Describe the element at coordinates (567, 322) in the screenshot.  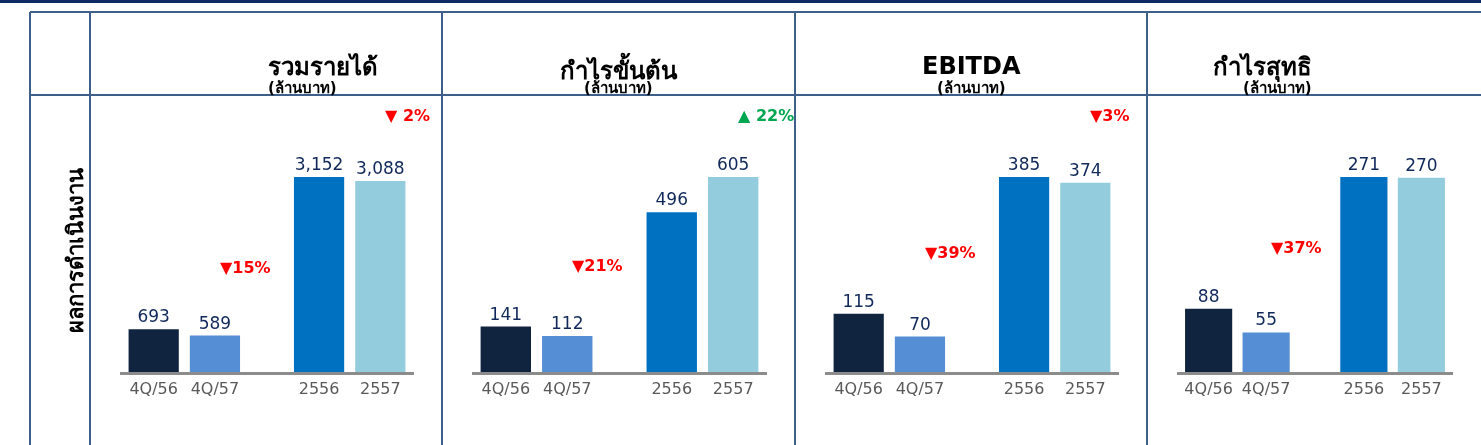
I see `data-label: 112` at that location.